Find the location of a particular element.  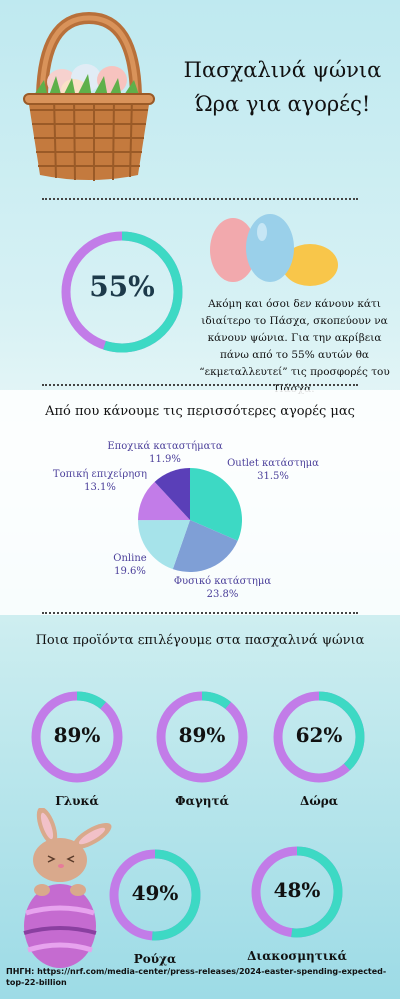

stat-value: 55% is located at coordinates (122, 286).